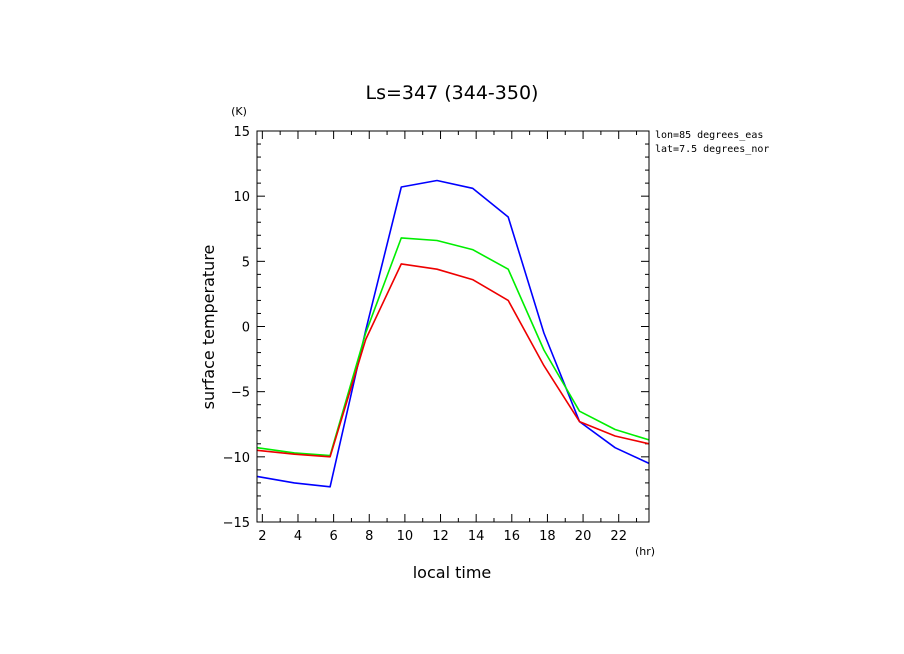 Image resolution: width=904 pixels, height=654 pixels. I want to click on x-tick-label: 18, so click(547, 536).